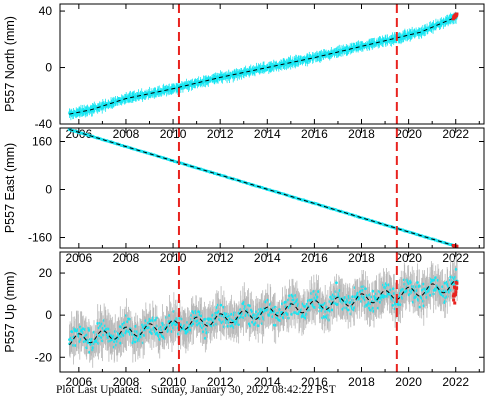 Image resolution: width=488 pixels, height=400 pixels. I want to click on last-updated-timestamp: Sunday, January 30, 2022 08:42:22 PST, so click(243, 390).